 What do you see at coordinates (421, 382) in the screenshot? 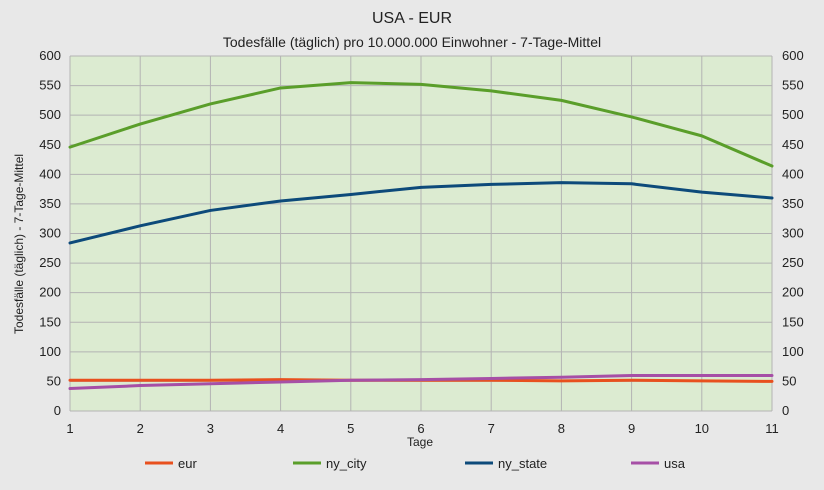
I see `series-line-usa` at bounding box center [421, 382].